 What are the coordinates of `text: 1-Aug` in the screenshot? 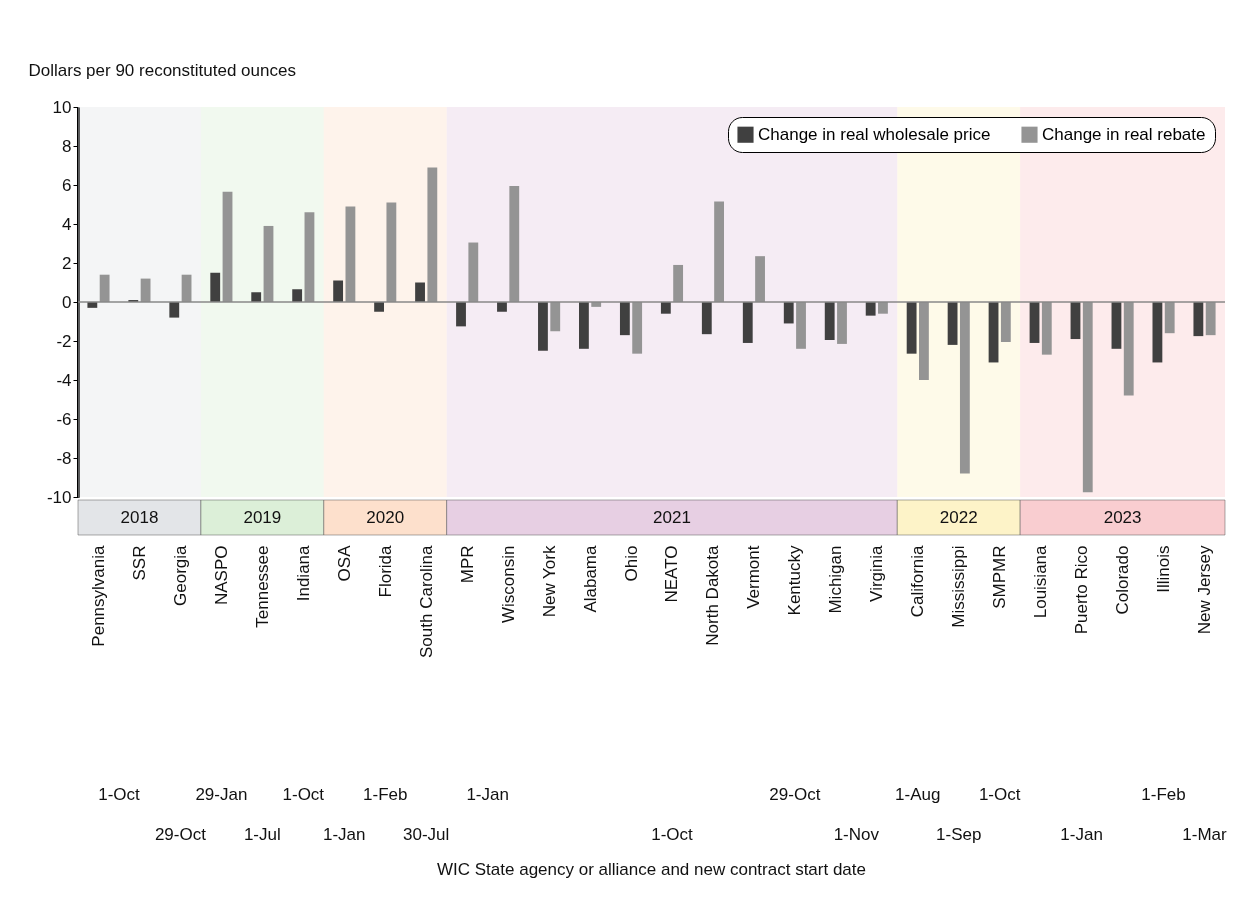 It's located at (918, 794).